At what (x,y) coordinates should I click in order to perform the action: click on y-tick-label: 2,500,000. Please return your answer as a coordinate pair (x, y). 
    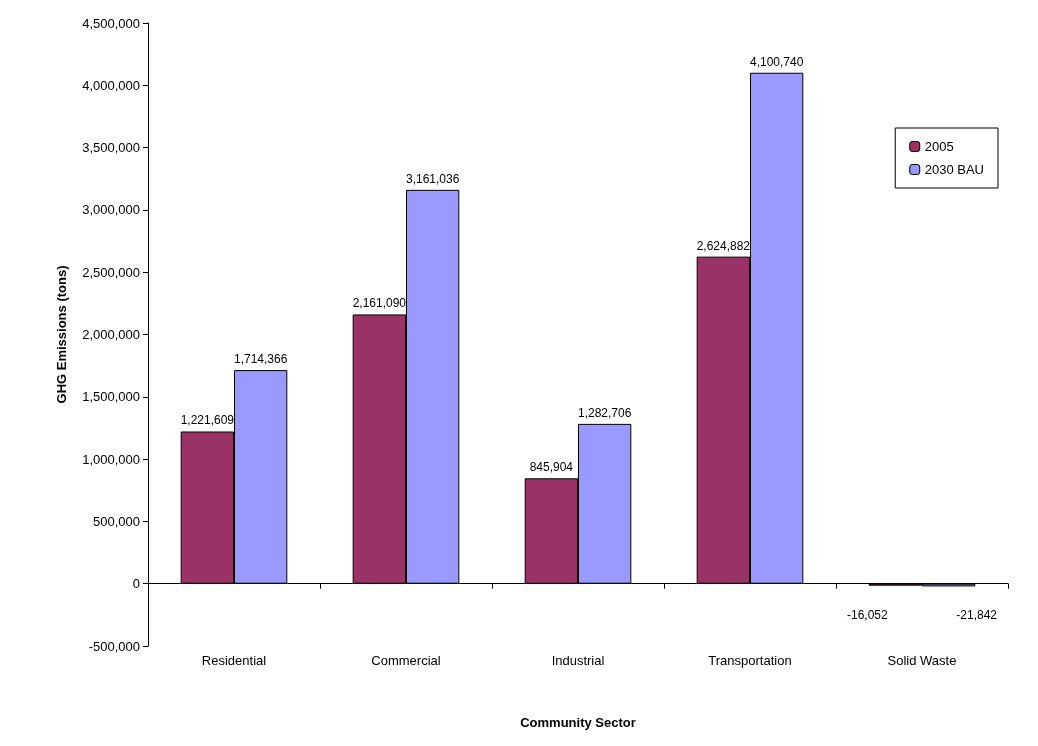
    Looking at the image, I should click on (111, 272).